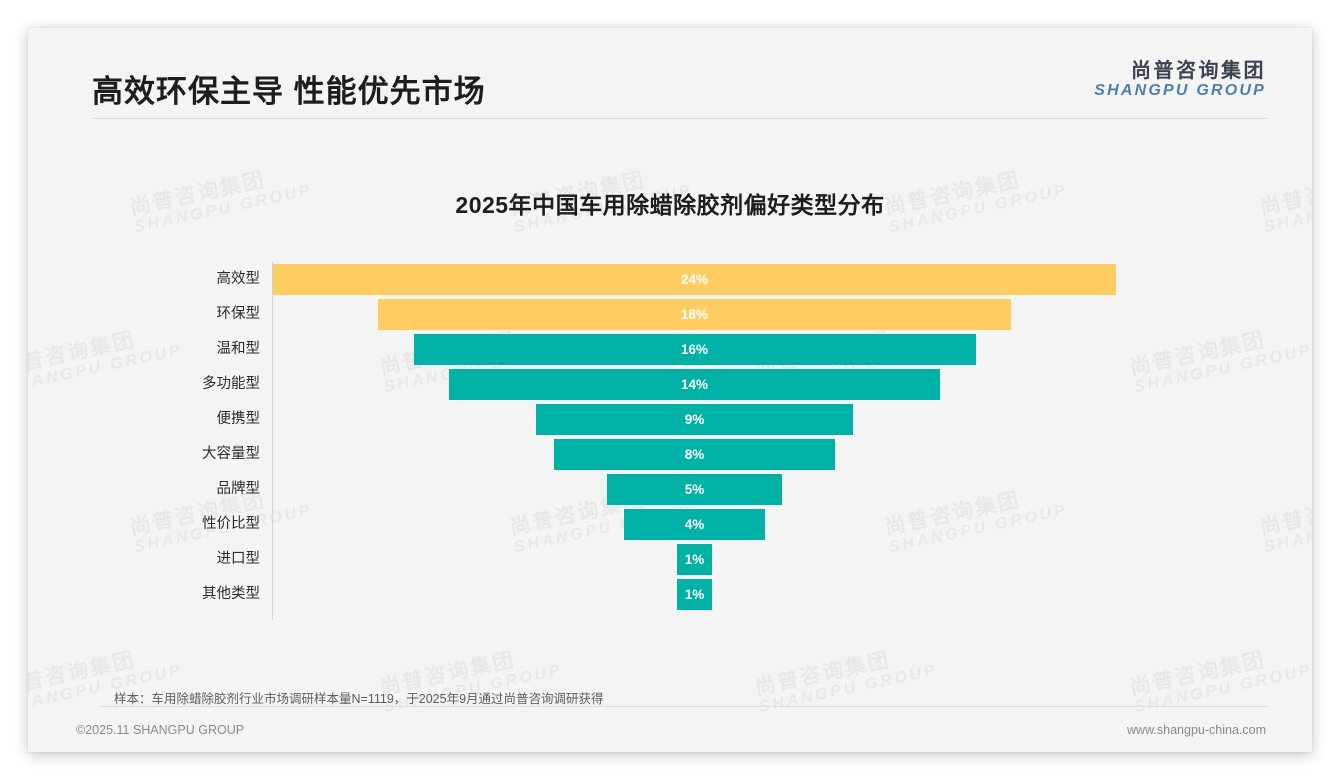 The width and height of the screenshot is (1340, 780). I want to click on bar-track: 9%, so click(780, 419).